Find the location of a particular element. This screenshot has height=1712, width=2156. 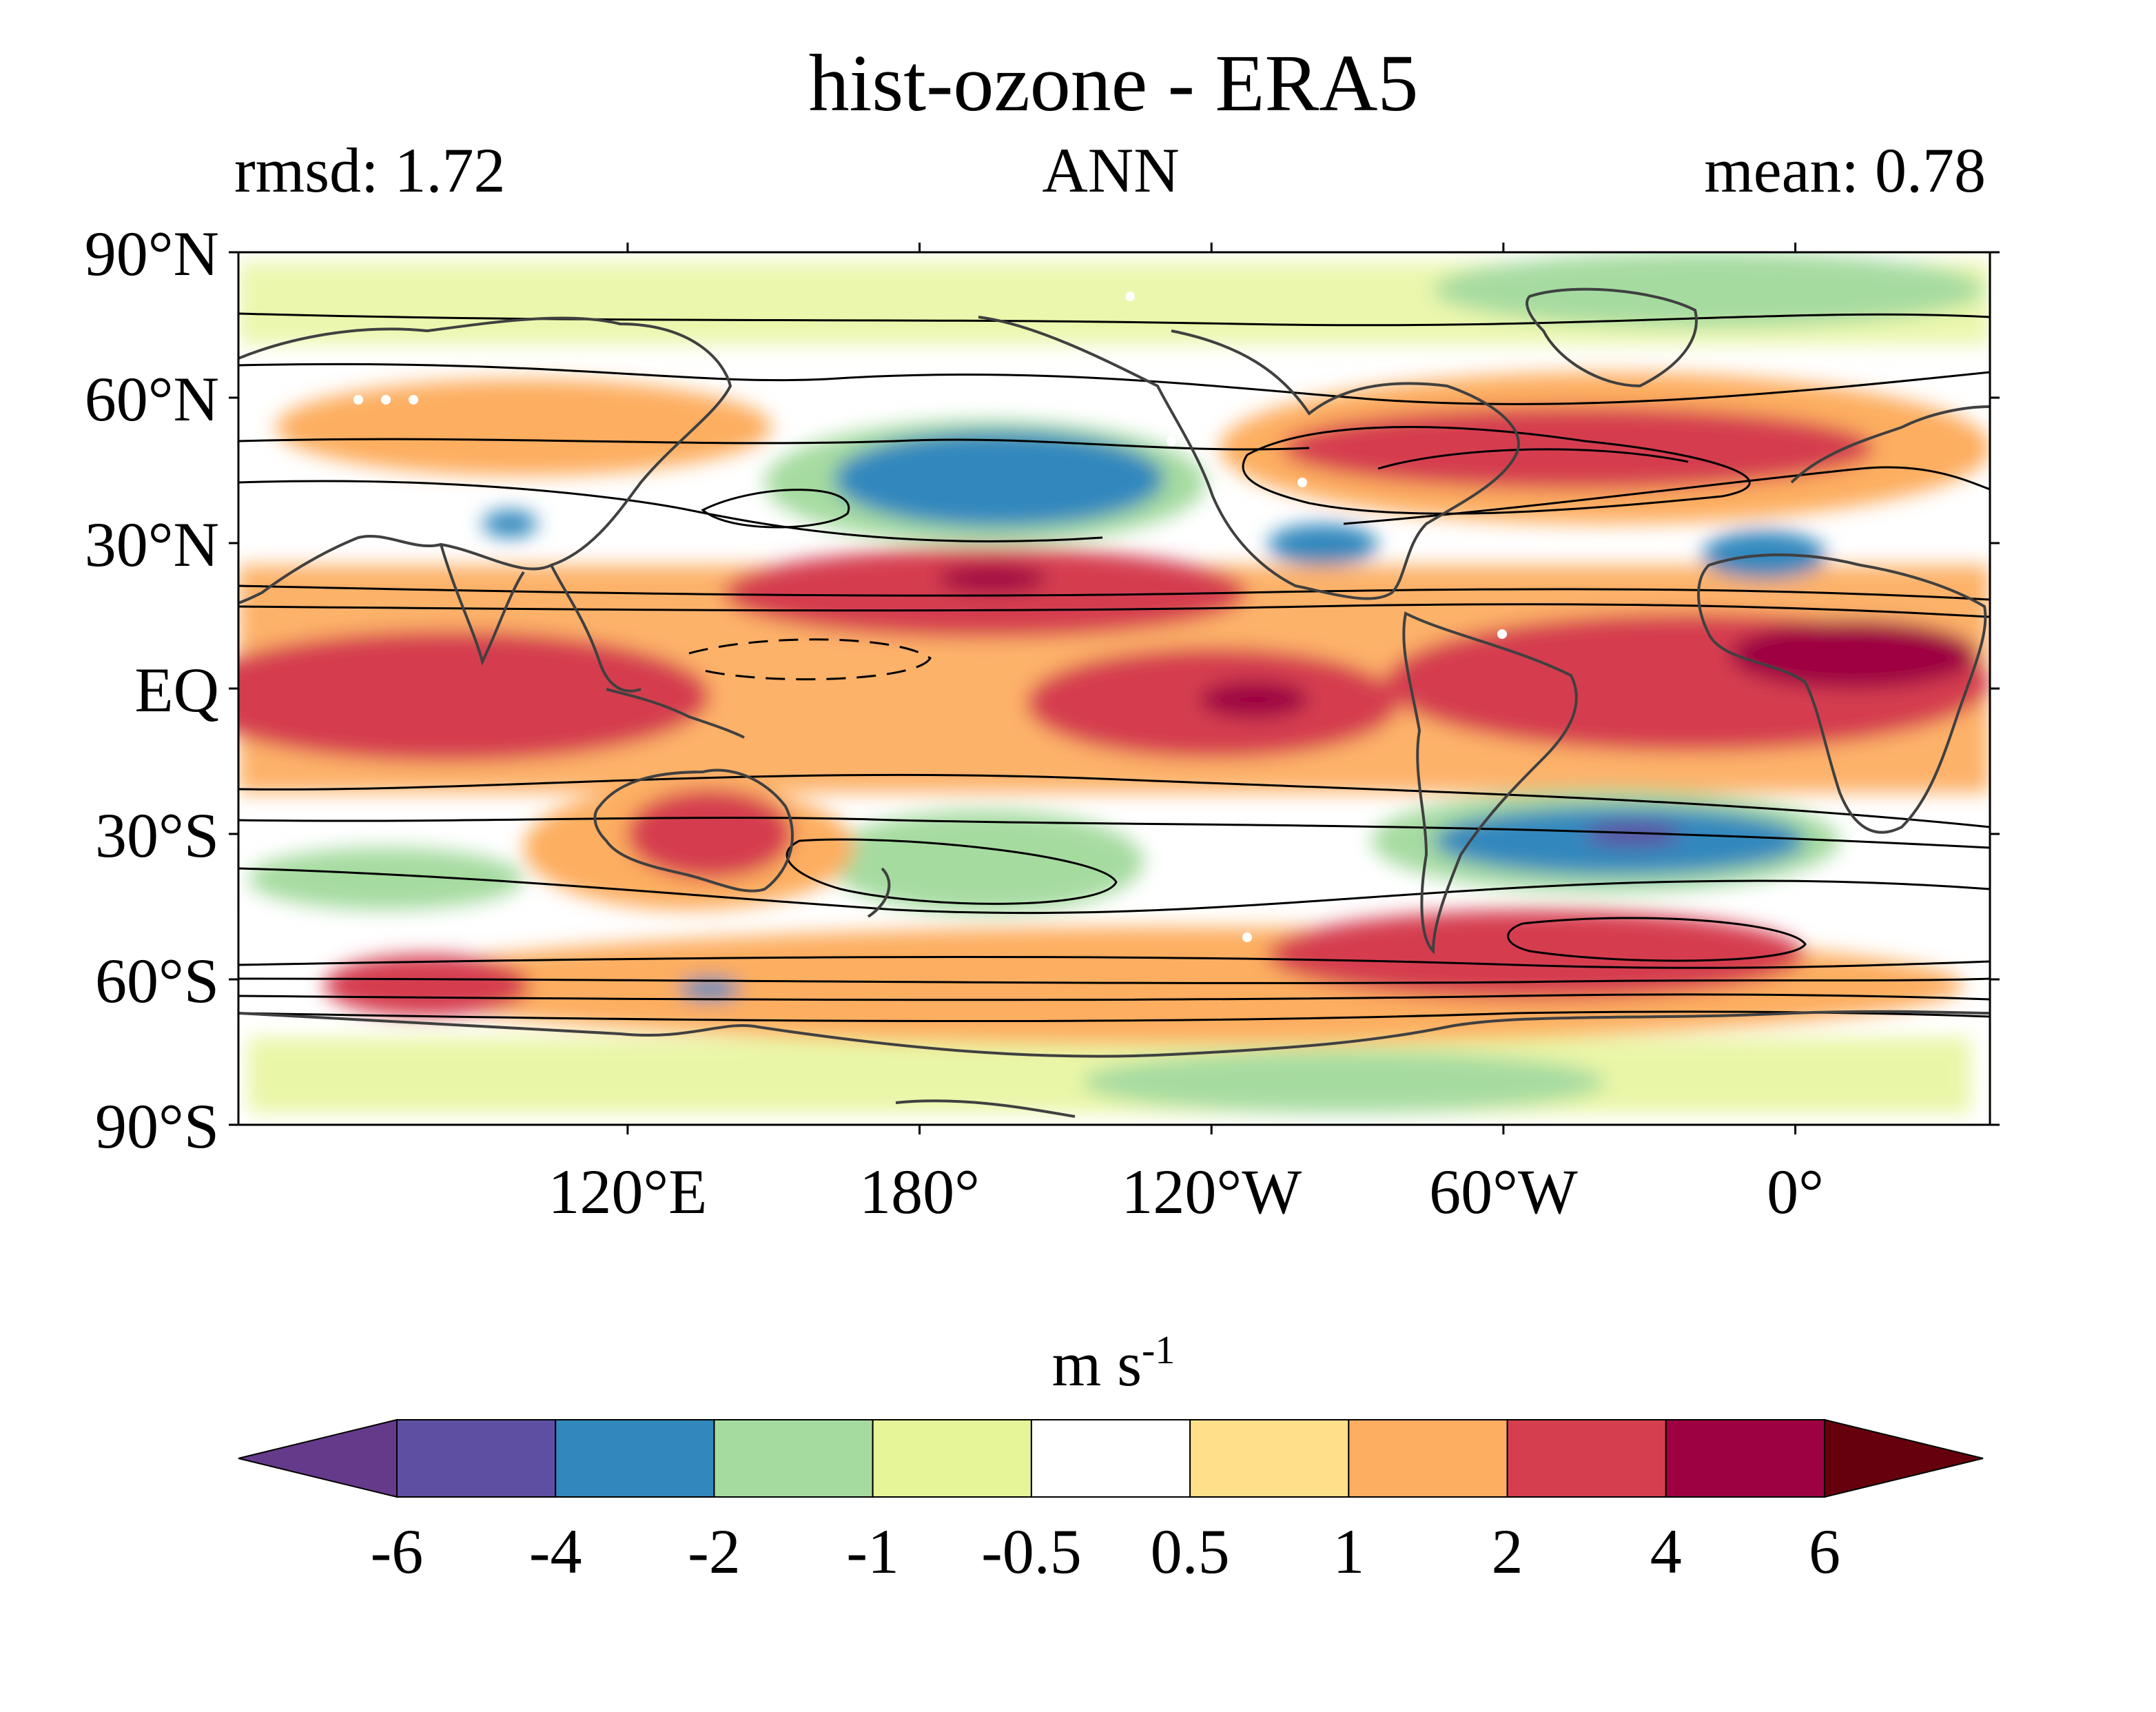

anomaly-patch-southern-west-red is located at coordinates (427, 986).